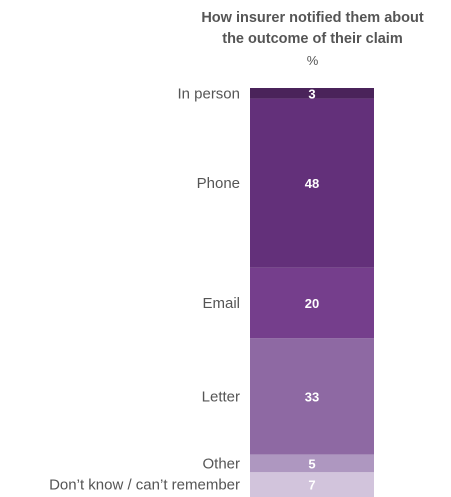  I want to click on bar-segment-don-t-know-can-t-remember, so click(312, 484).